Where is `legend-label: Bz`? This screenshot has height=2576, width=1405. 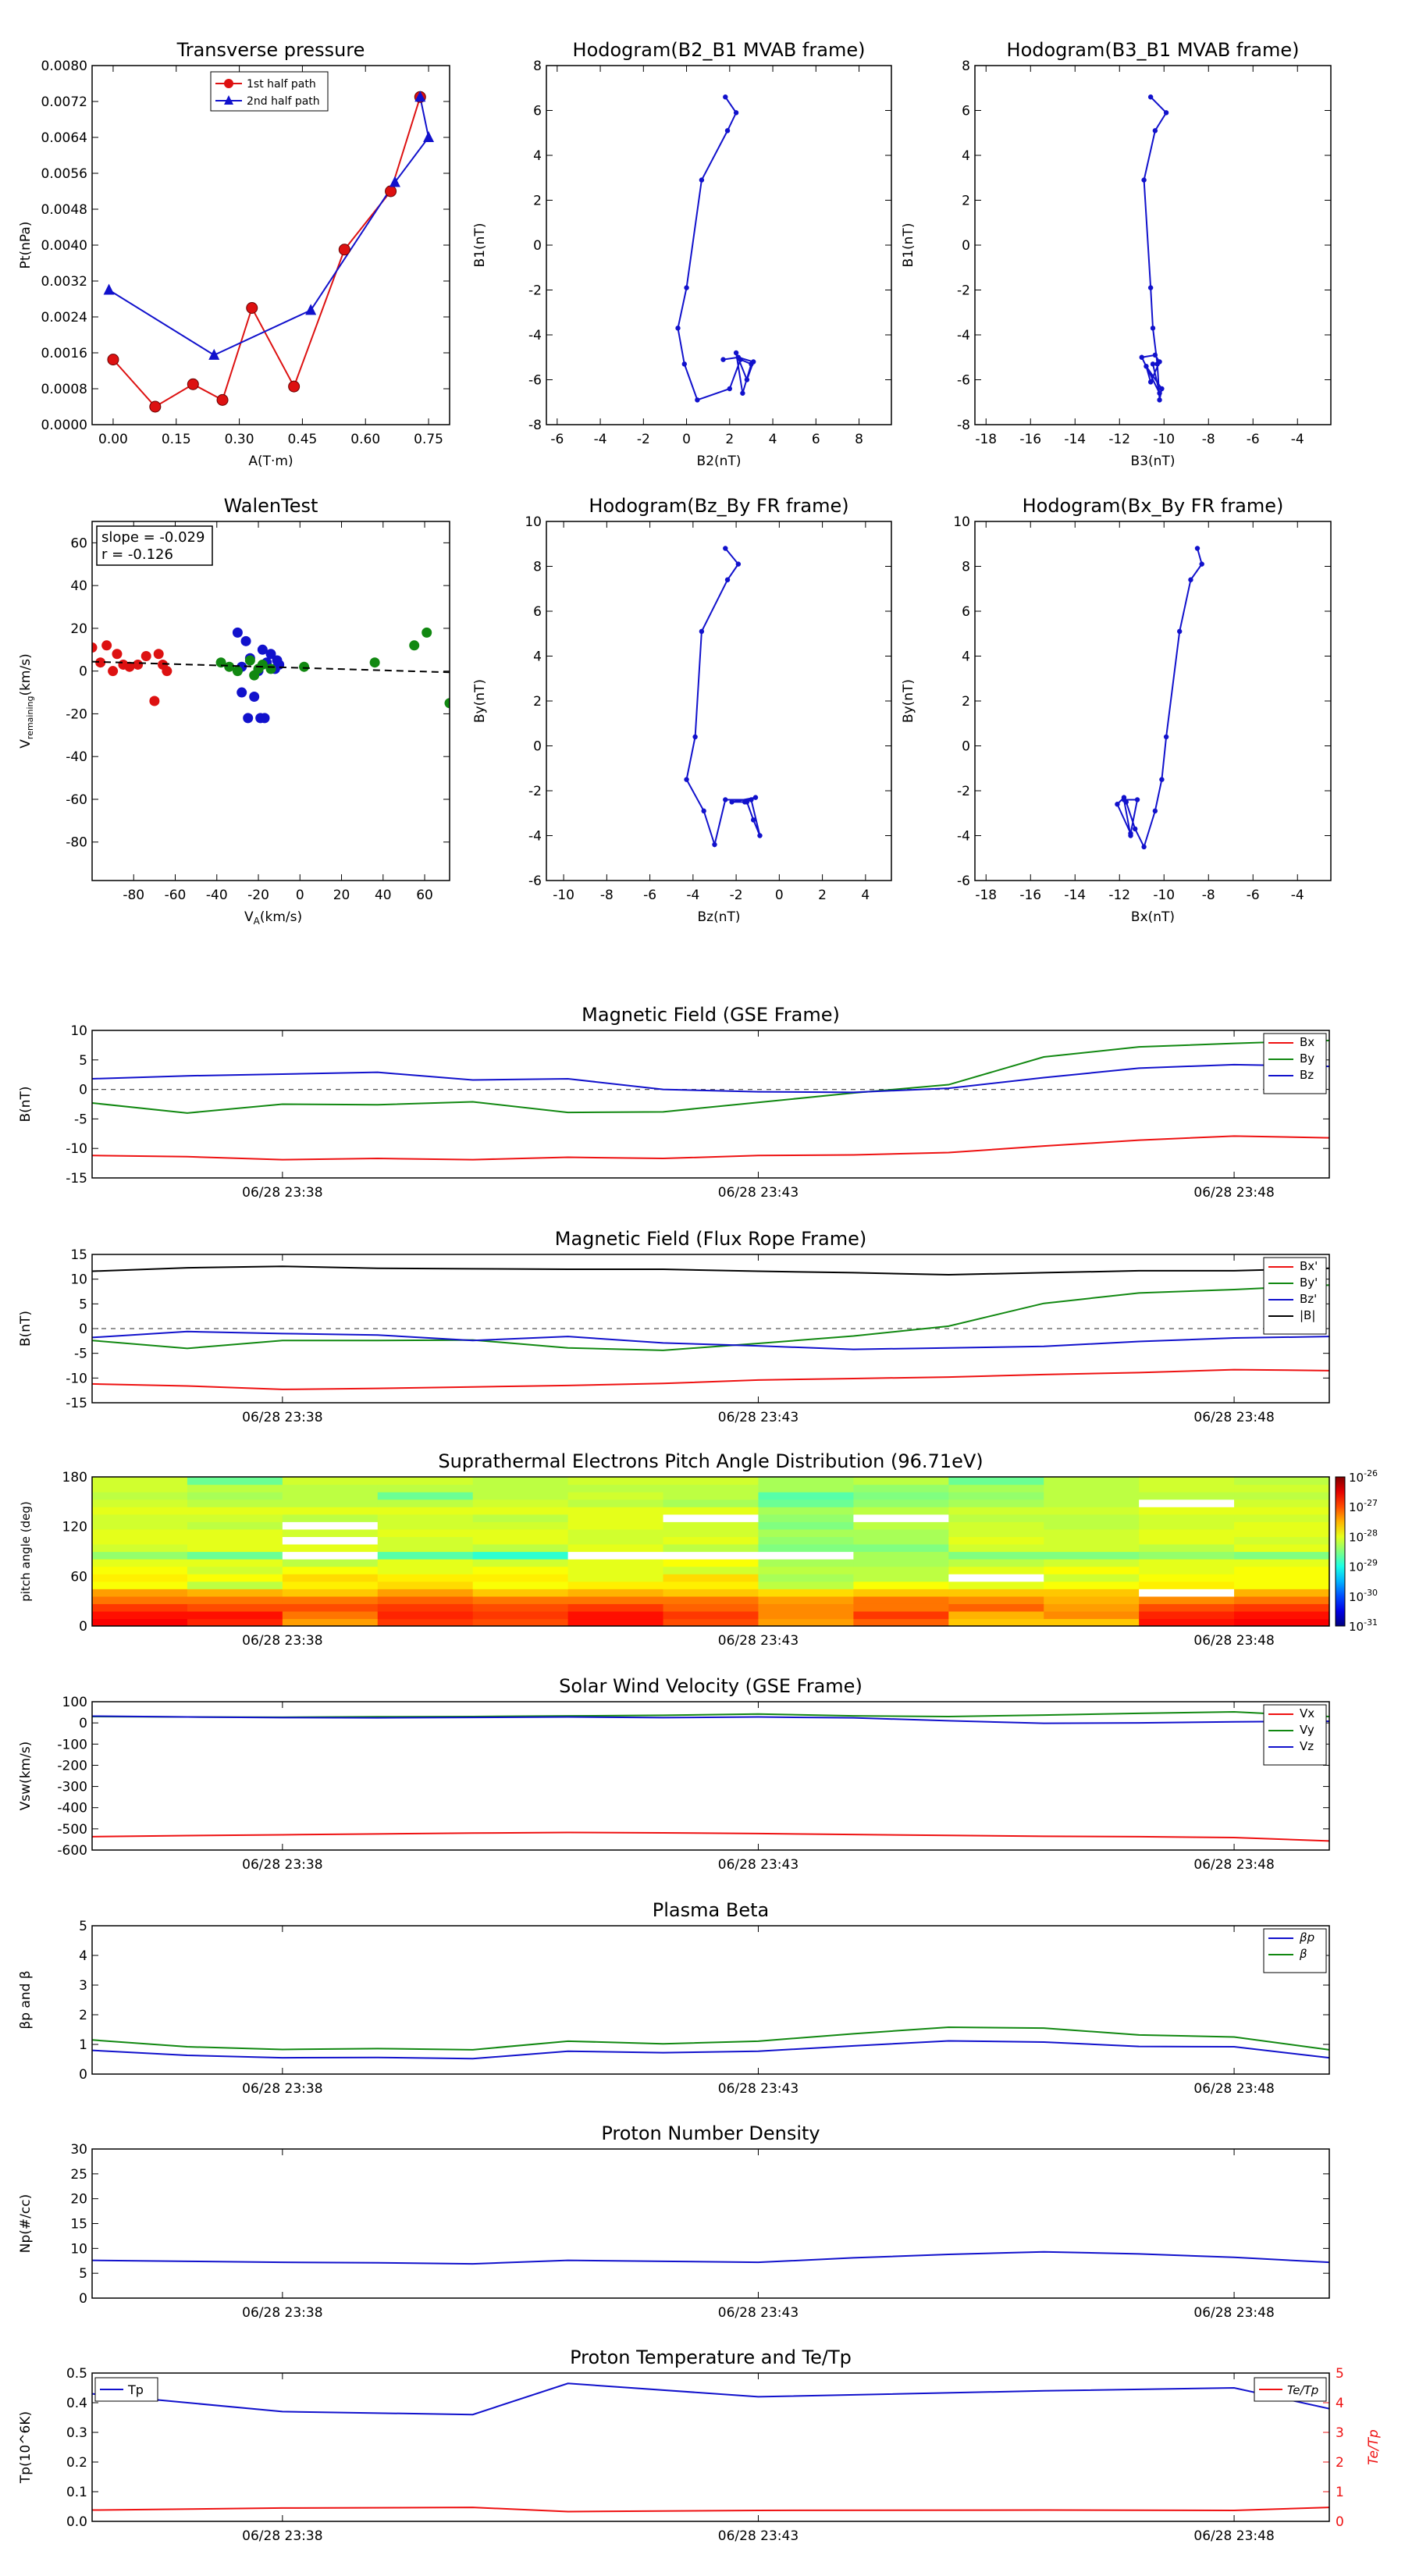 legend-label: Bz is located at coordinates (1307, 1075).